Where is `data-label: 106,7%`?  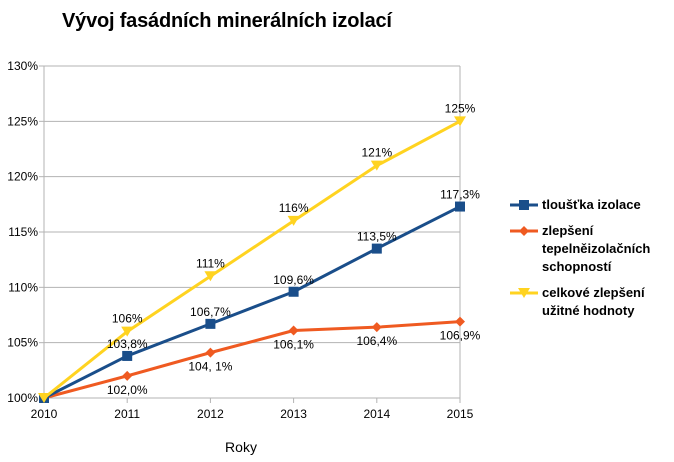
data-label: 106,7% is located at coordinates (210, 312).